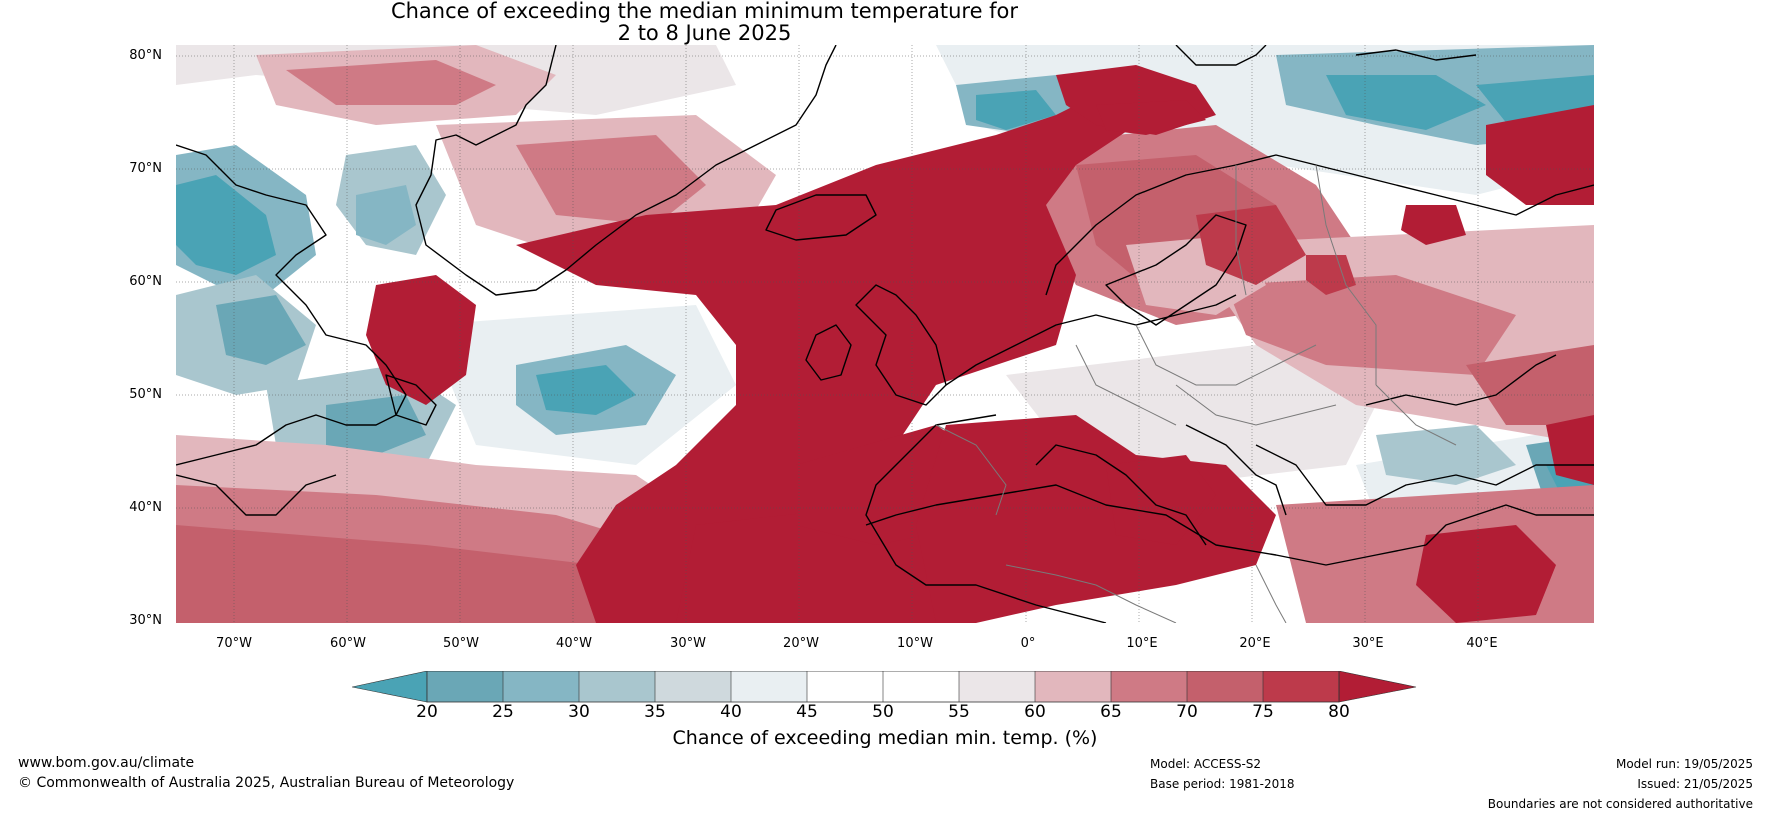  Describe the element at coordinates (389, 686) in the screenshot. I see `colorbar-extend-low` at that location.